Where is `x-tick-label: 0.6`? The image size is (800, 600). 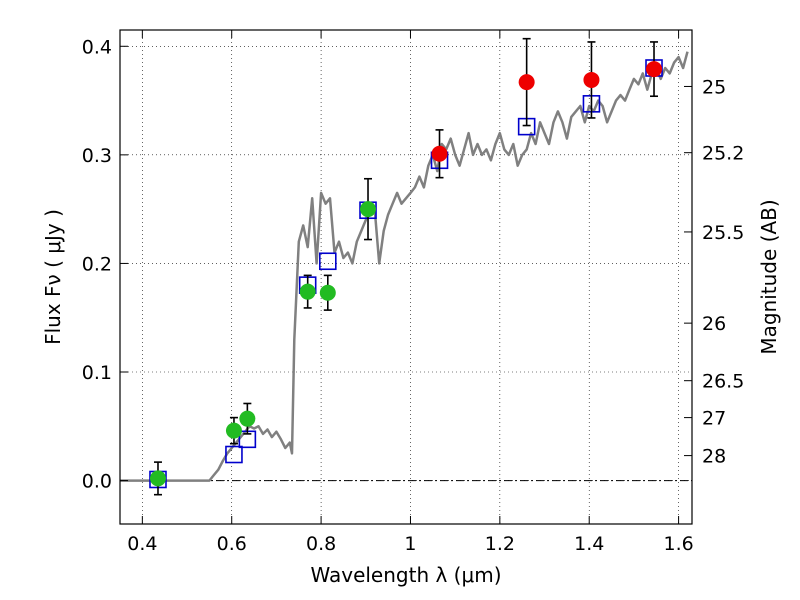
x-tick-label: 0.6 is located at coordinates (232, 544).